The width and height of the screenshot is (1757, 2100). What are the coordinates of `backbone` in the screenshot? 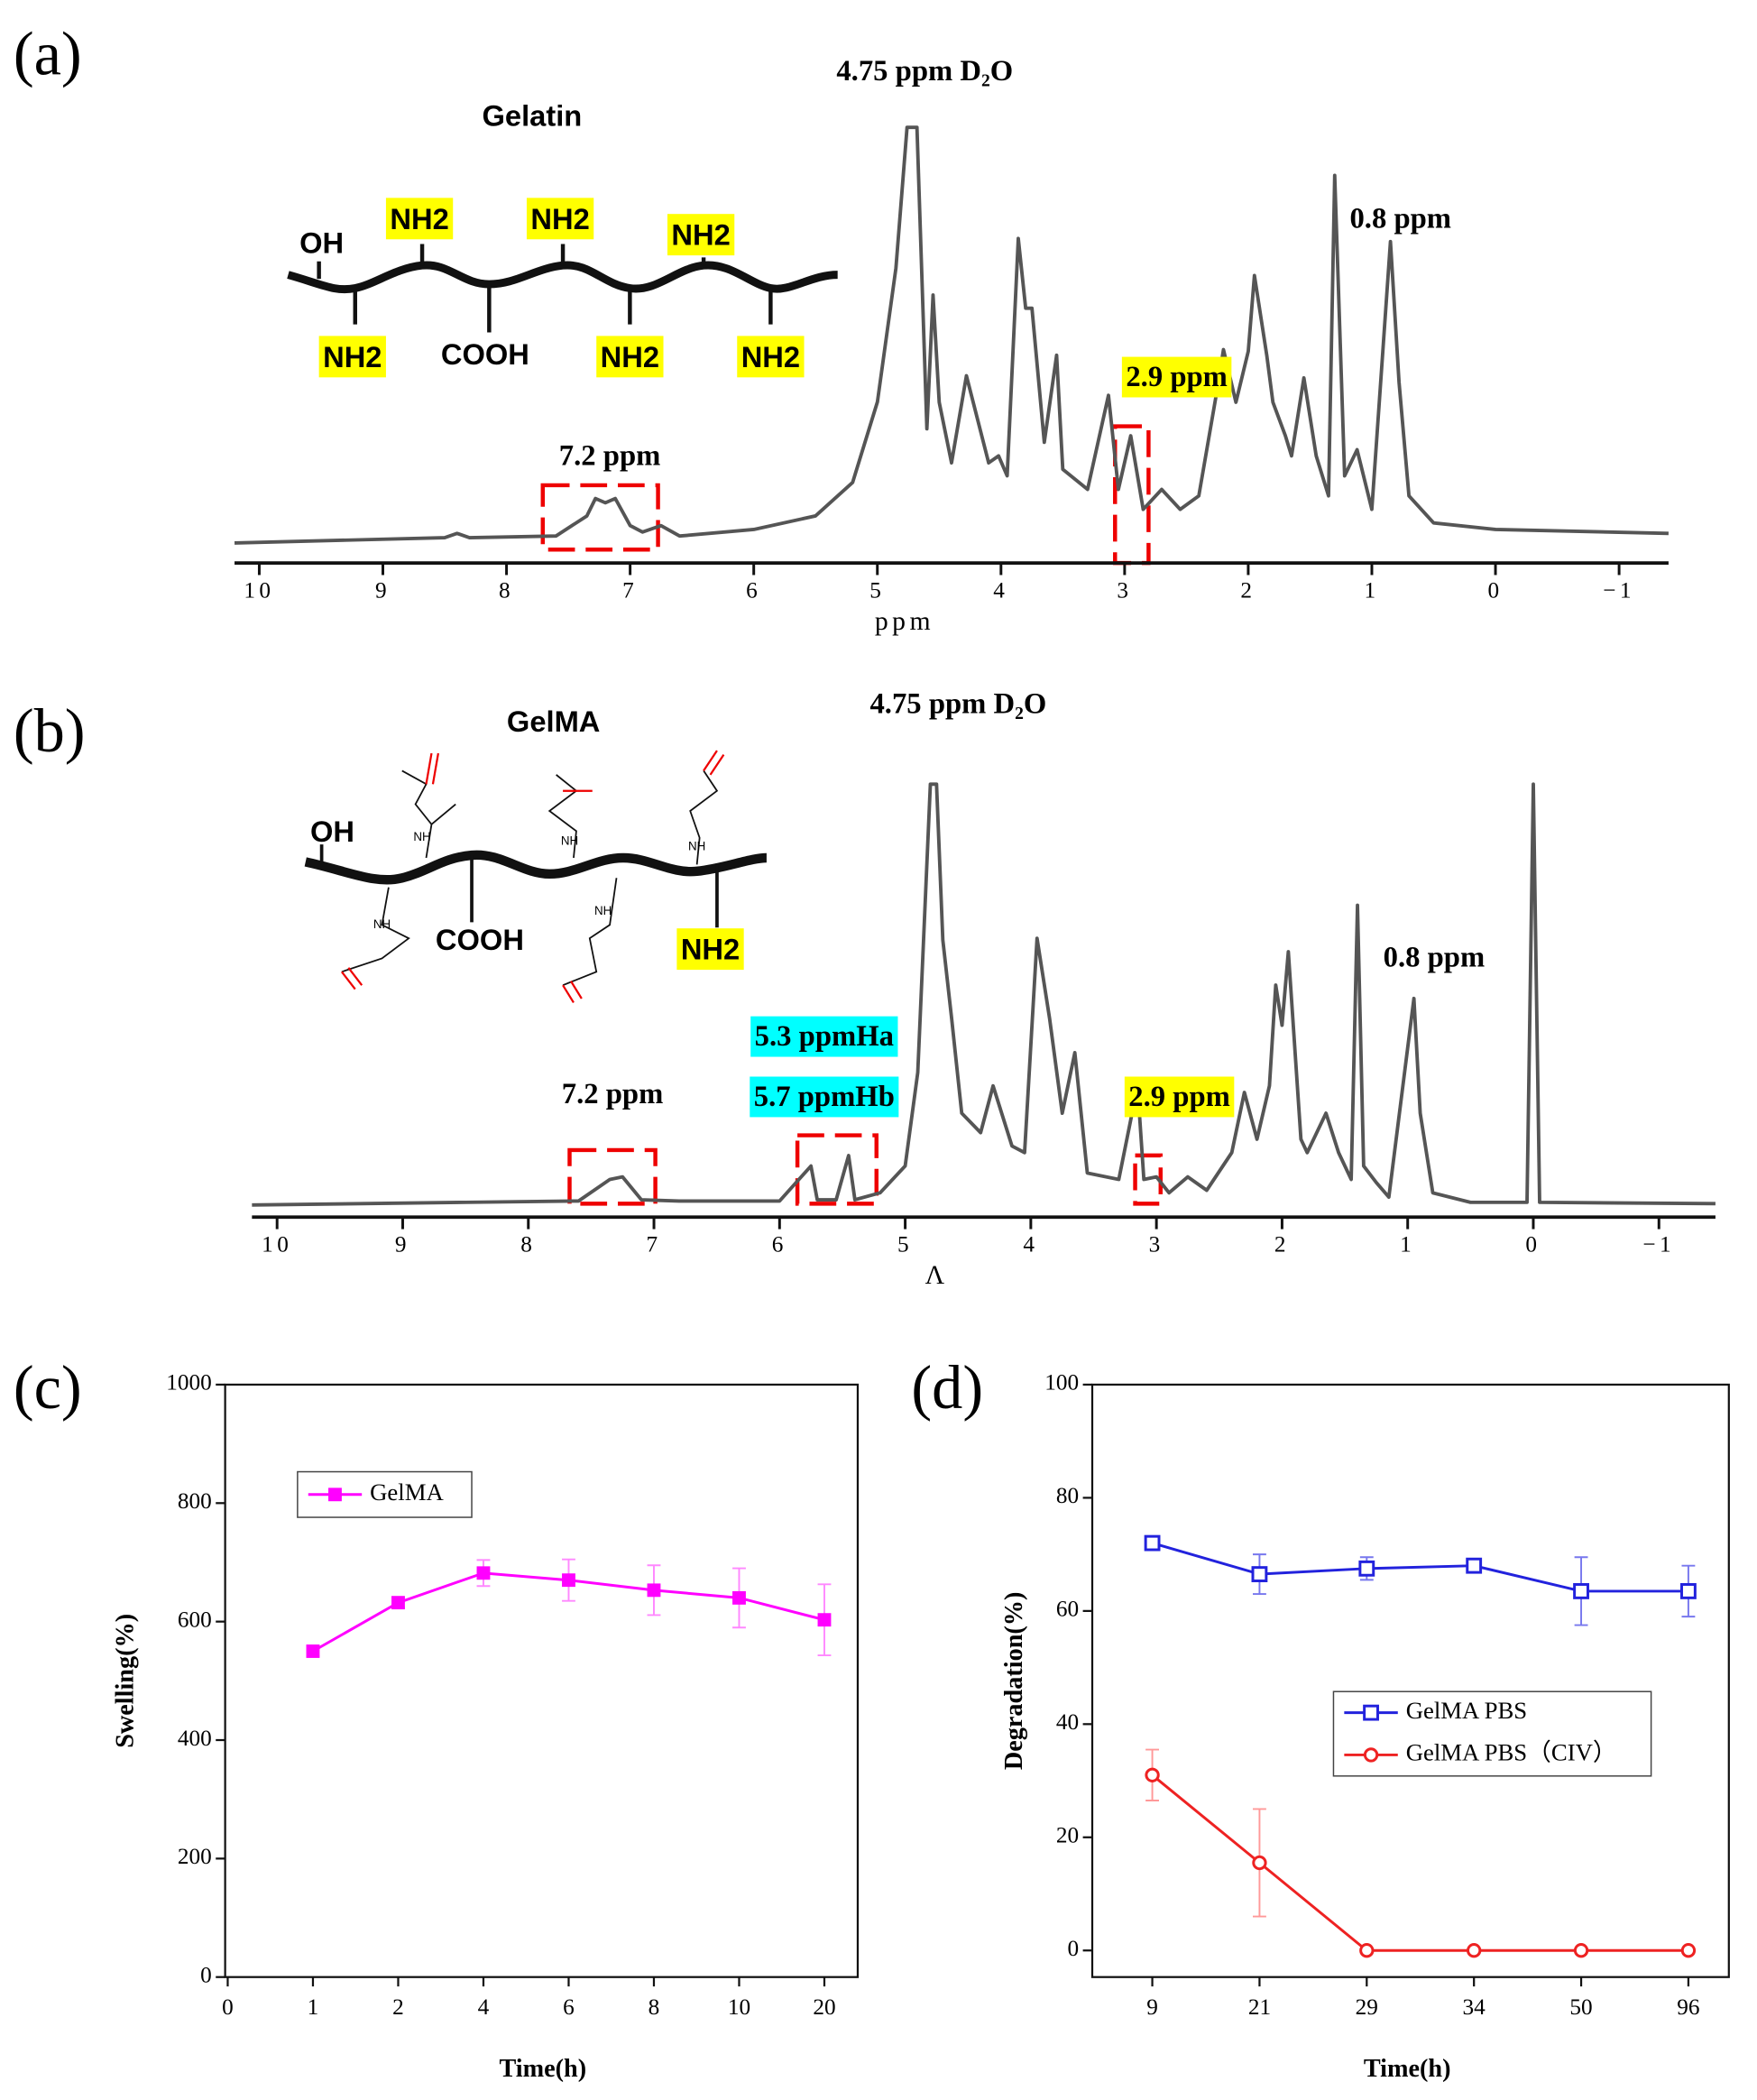 It's located at (536, 867).